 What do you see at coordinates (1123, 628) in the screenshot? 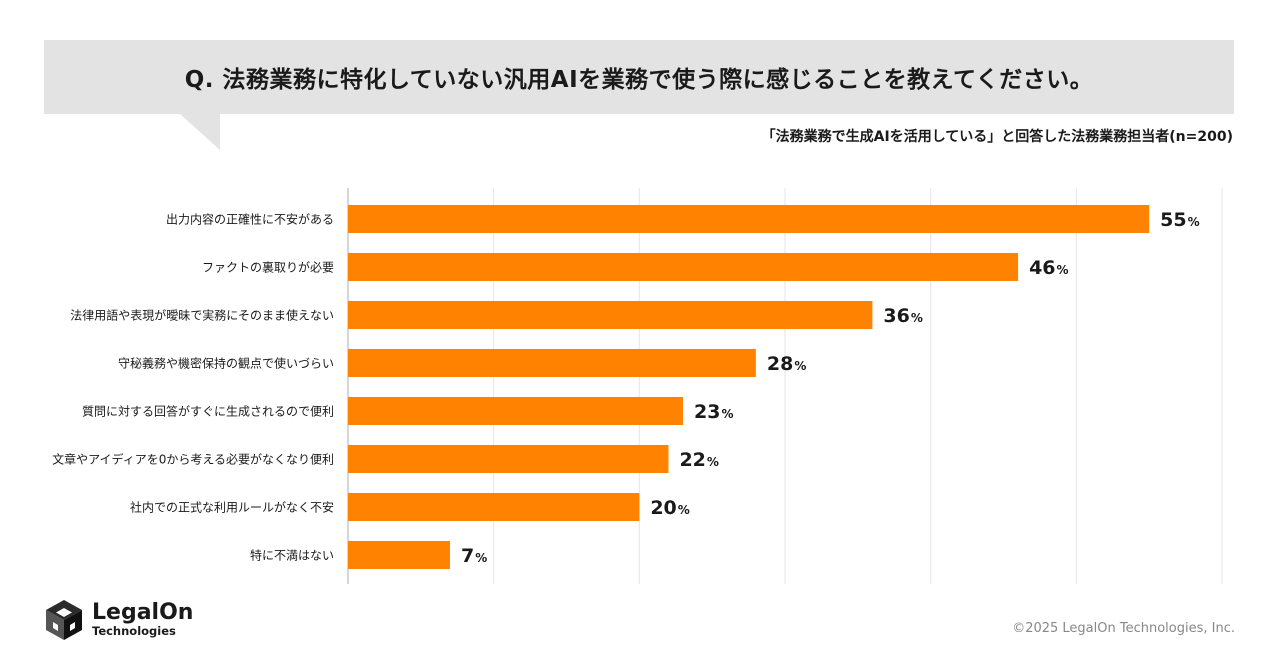
I see `copyright: ©2025 LegalOn Technologies, Inc.` at bounding box center [1123, 628].